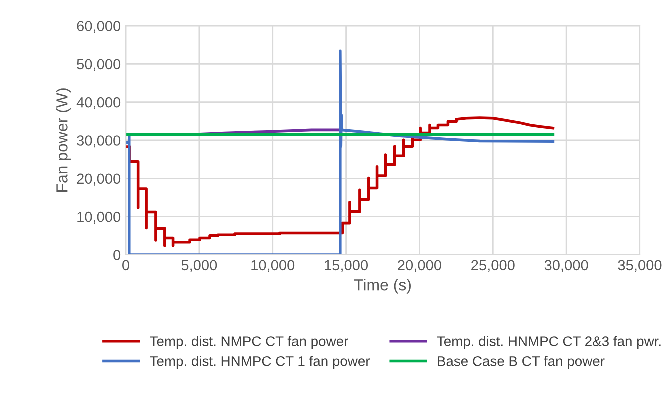 The width and height of the screenshot is (672, 409). I want to click on legend-label: Temp. dist. HNMPC CT 2&3 fan pwr., so click(549, 343).